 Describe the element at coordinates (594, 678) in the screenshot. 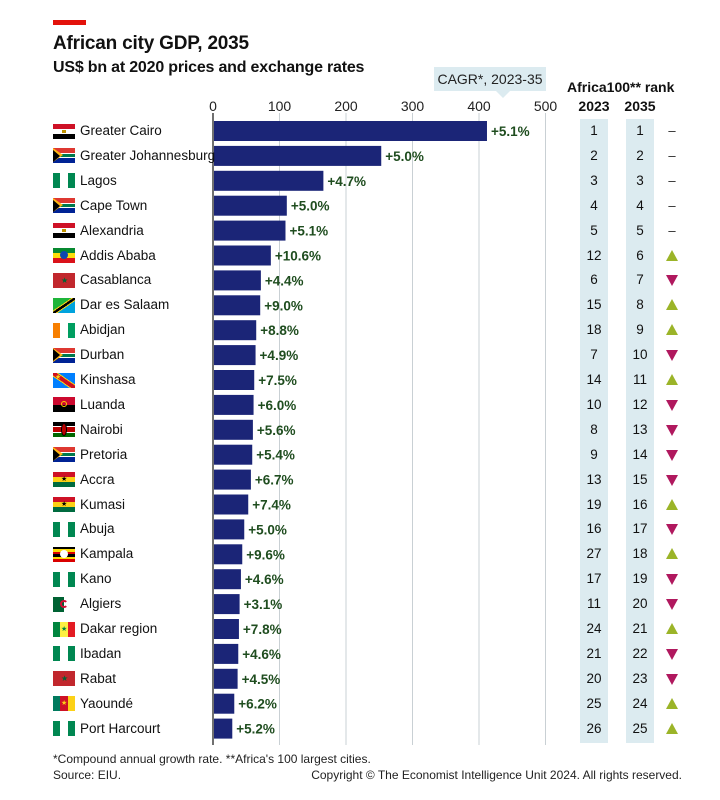

I see `rank-2023-value: 20` at that location.